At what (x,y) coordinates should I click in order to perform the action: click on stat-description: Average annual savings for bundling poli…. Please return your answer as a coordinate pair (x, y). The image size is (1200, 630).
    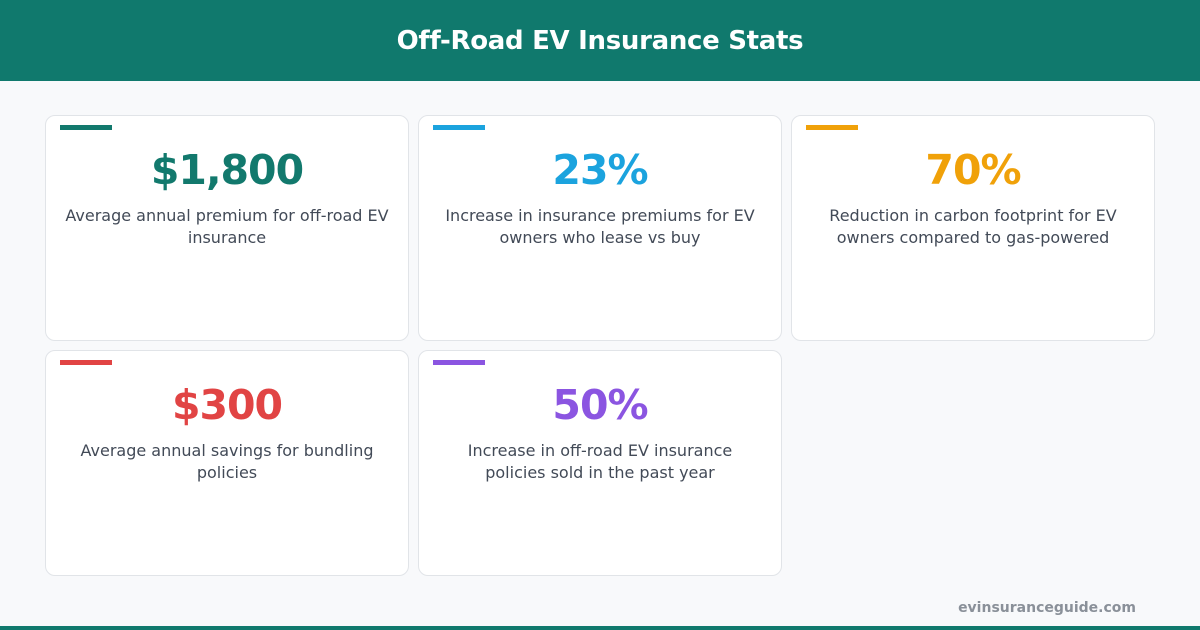
    Looking at the image, I should click on (227, 461).